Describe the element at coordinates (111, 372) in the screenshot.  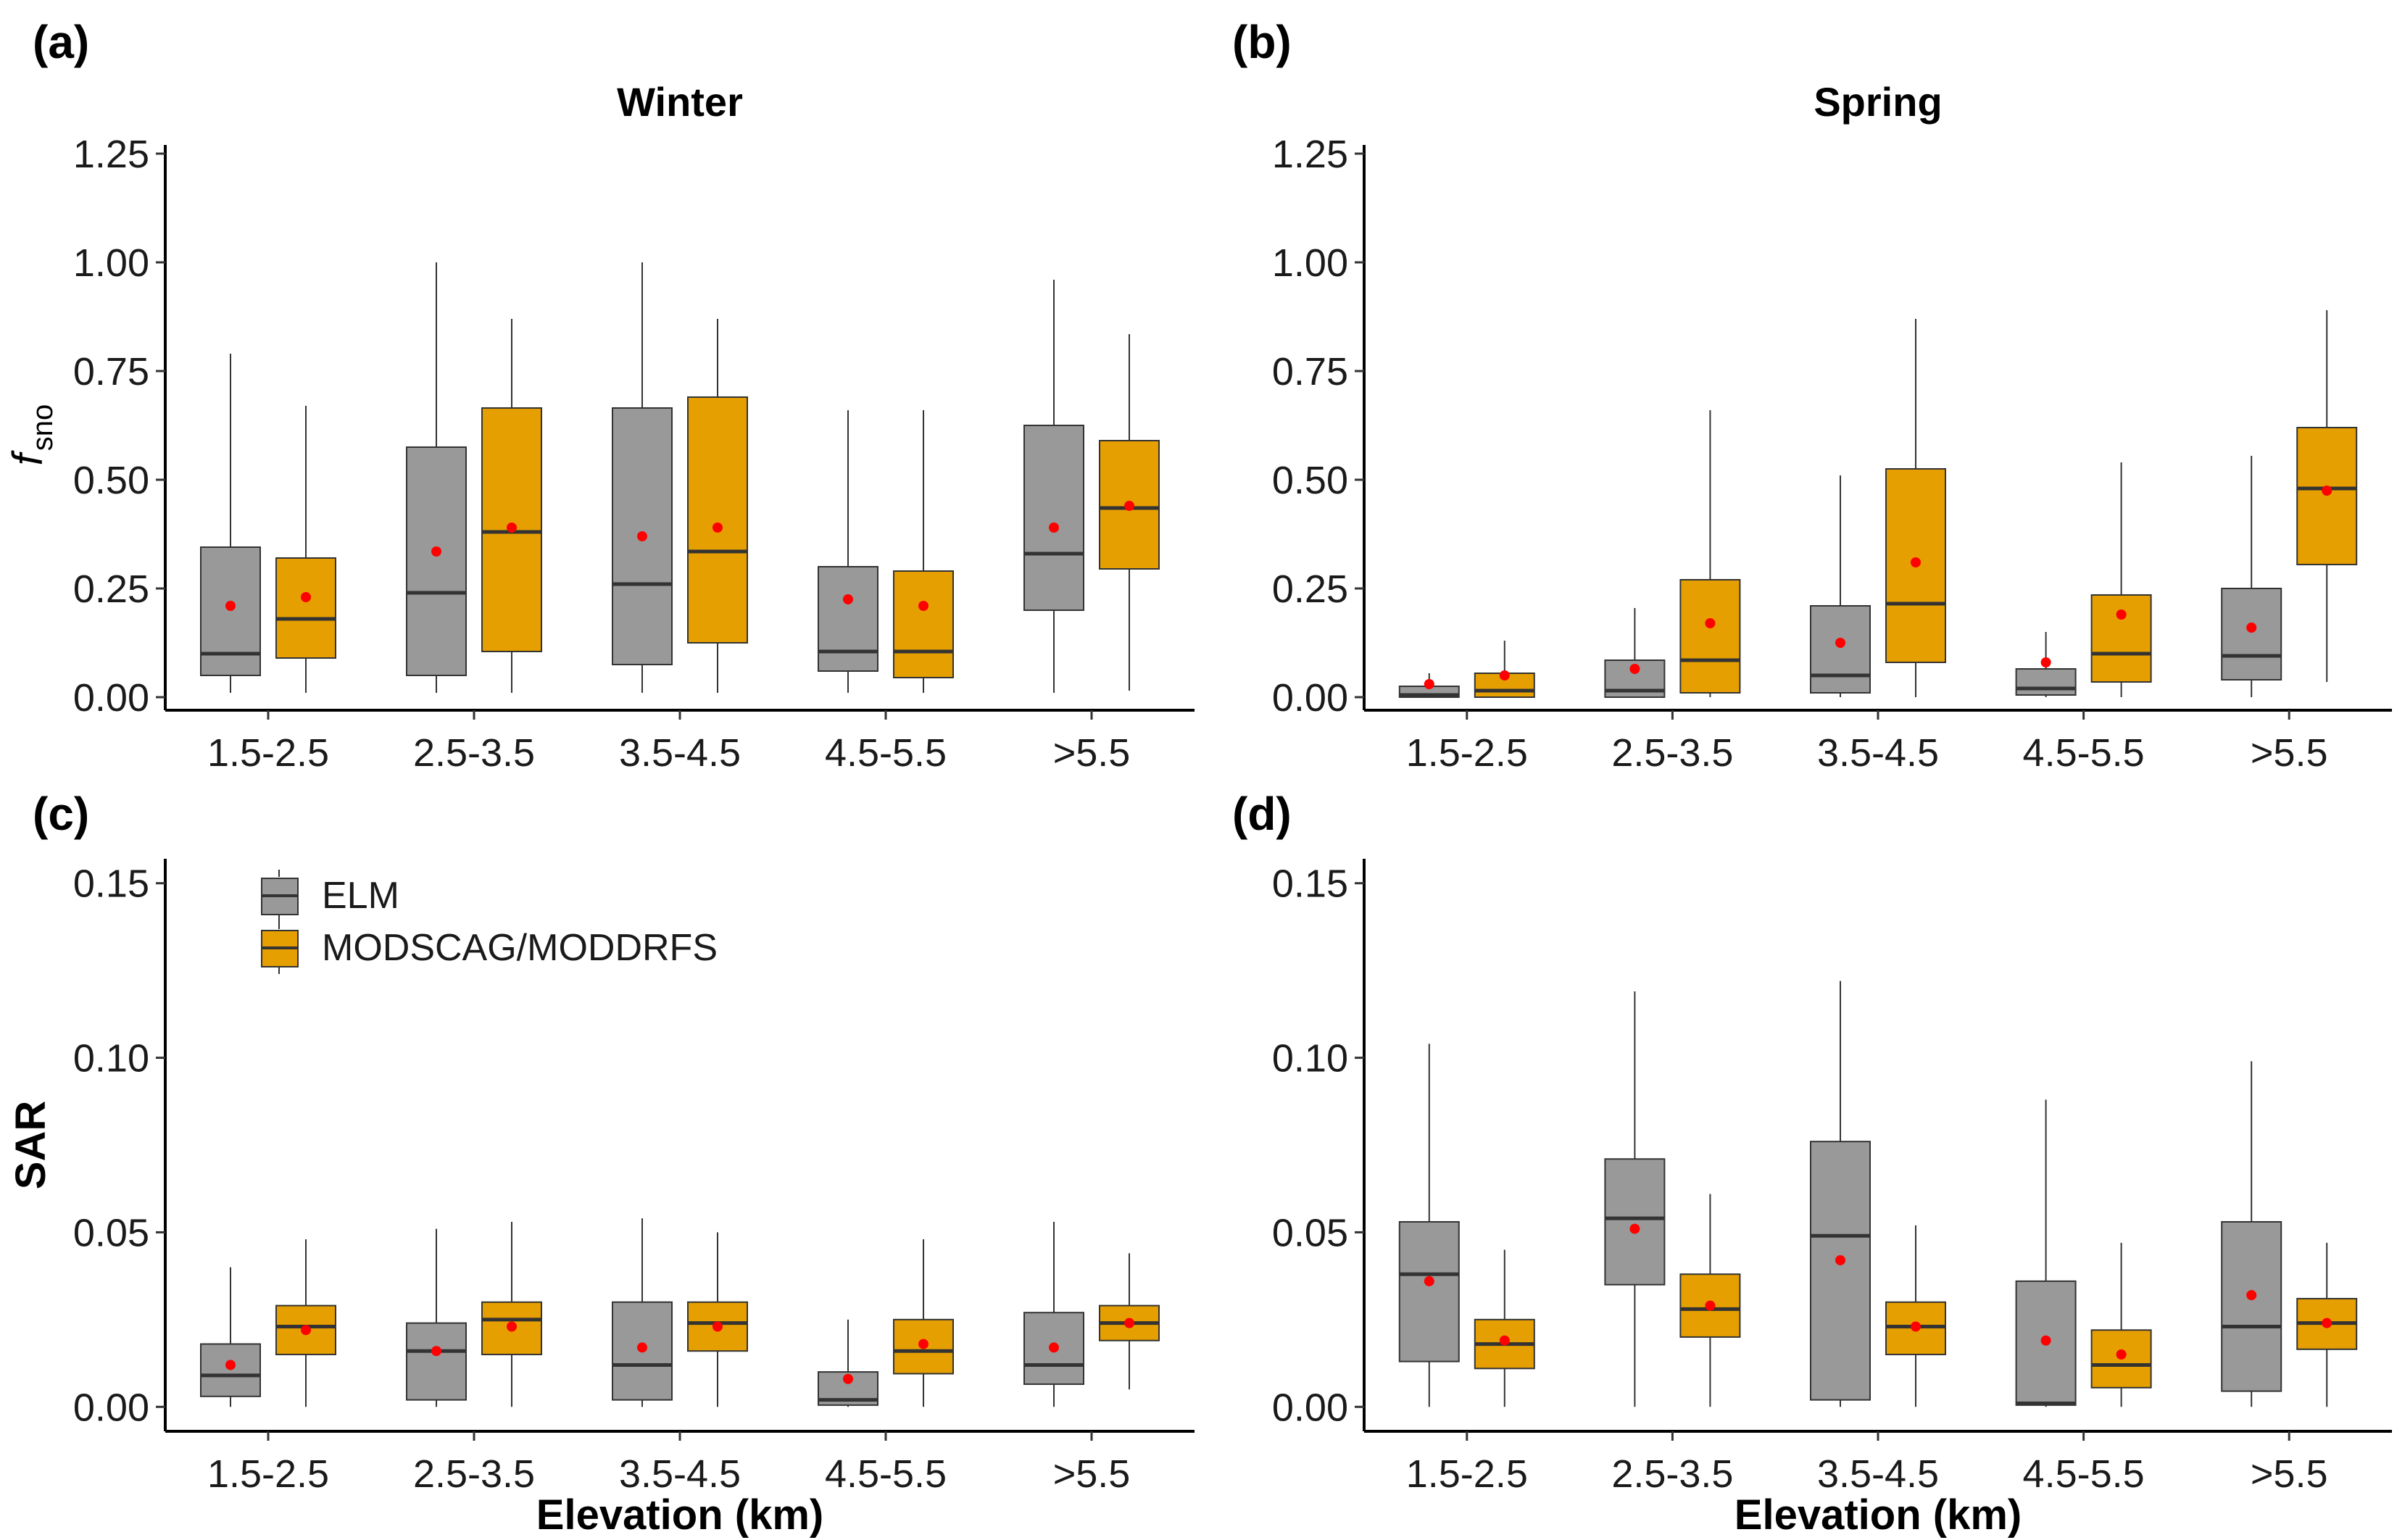
I see `panel-a-y-tick-label: 0.75` at that location.